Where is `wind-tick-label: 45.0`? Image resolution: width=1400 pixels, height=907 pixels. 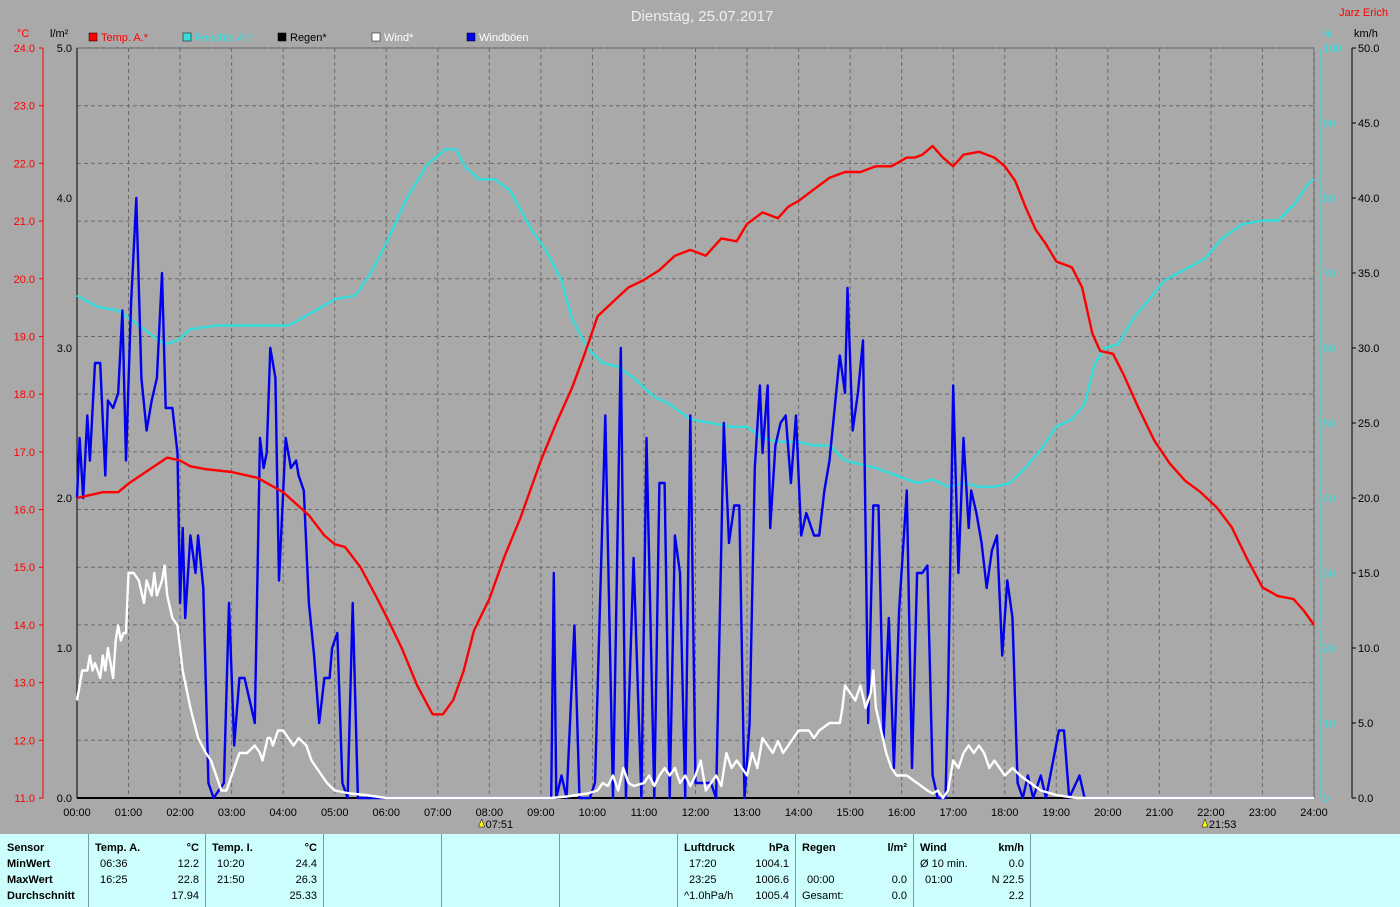
wind-tick-label: 45.0 is located at coordinates (1368, 124).